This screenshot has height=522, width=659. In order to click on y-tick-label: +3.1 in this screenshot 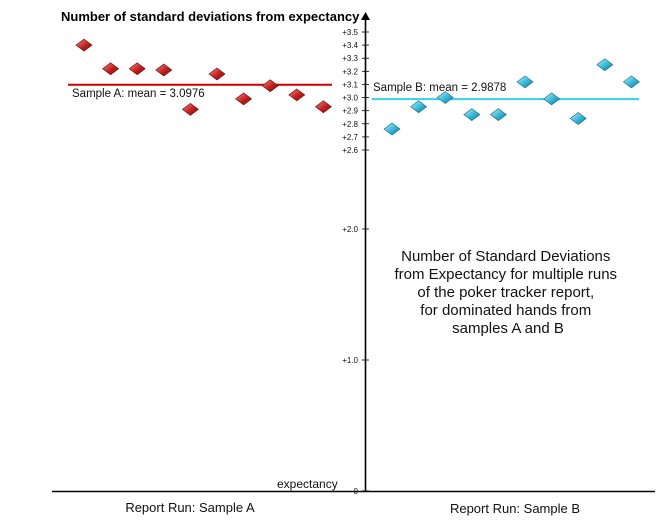, I will do `click(350, 84)`.